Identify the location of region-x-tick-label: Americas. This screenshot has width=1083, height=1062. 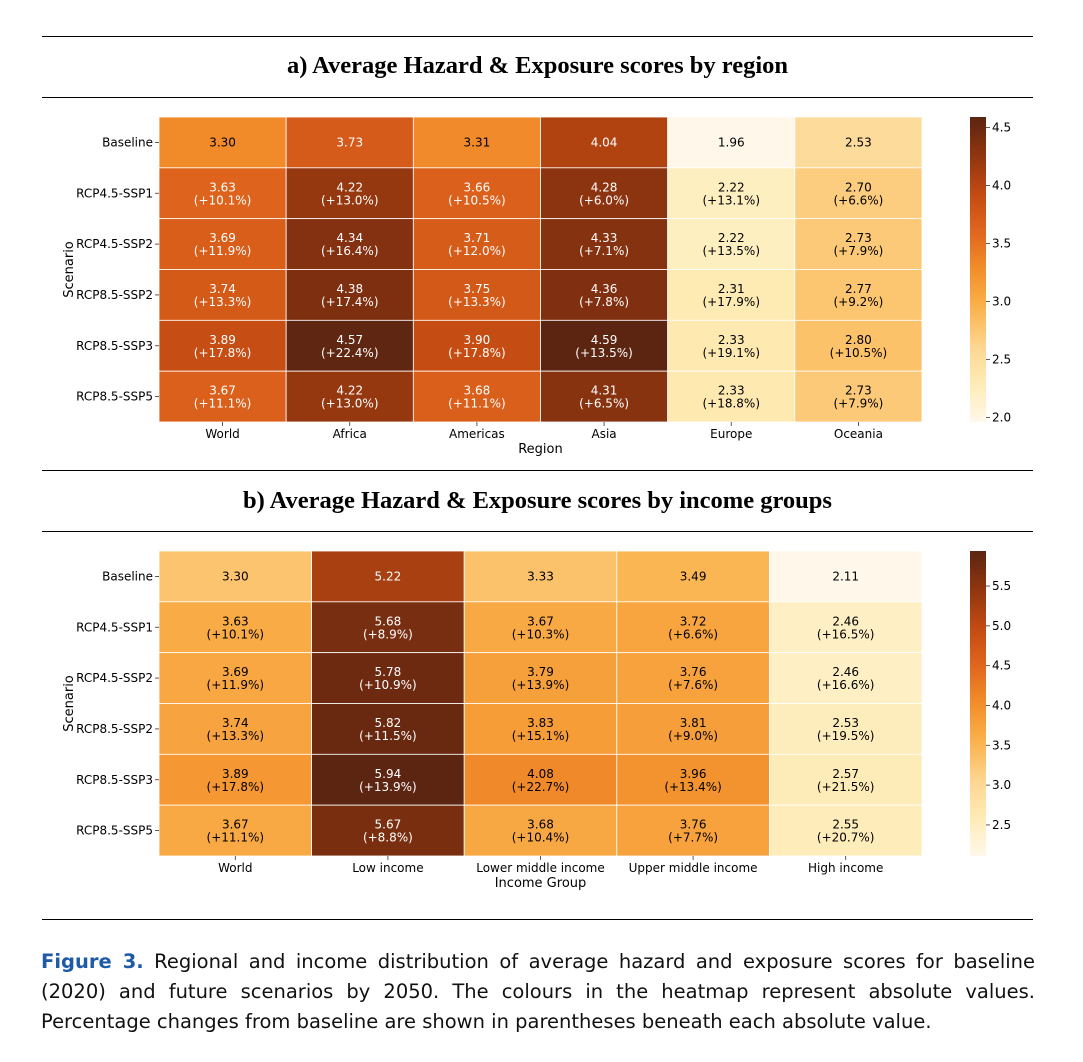
(477, 434).